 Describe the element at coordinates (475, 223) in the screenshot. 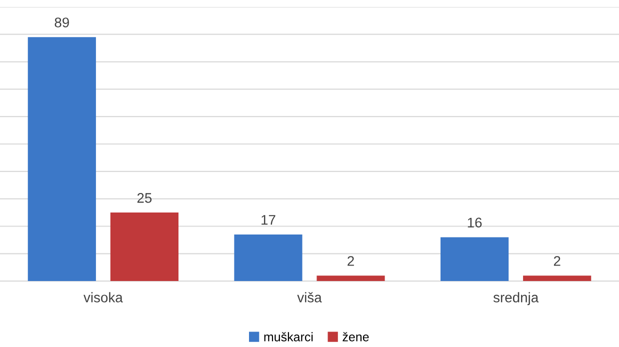

I see `data-label: 16` at that location.